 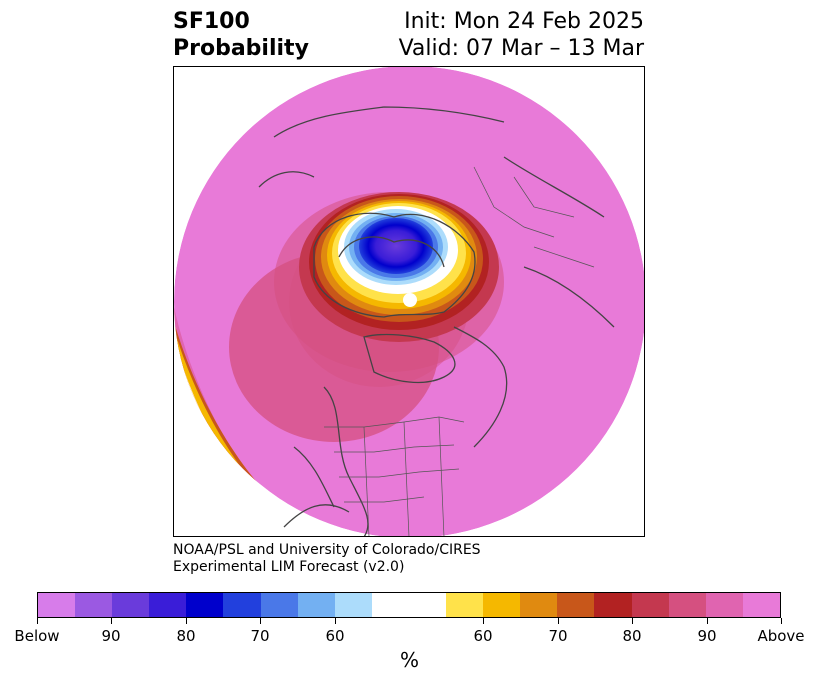 I want to click on product-label: Probability, so click(x=241, y=48).